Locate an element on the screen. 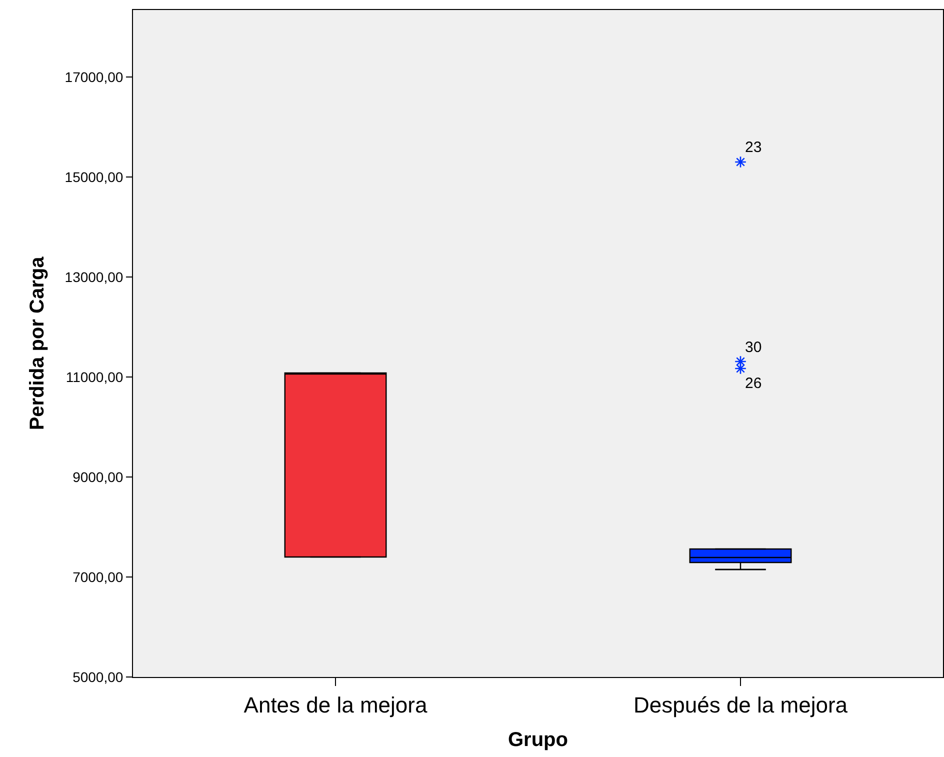  x-tick-label: Antes de la mejora is located at coordinates (336, 705).